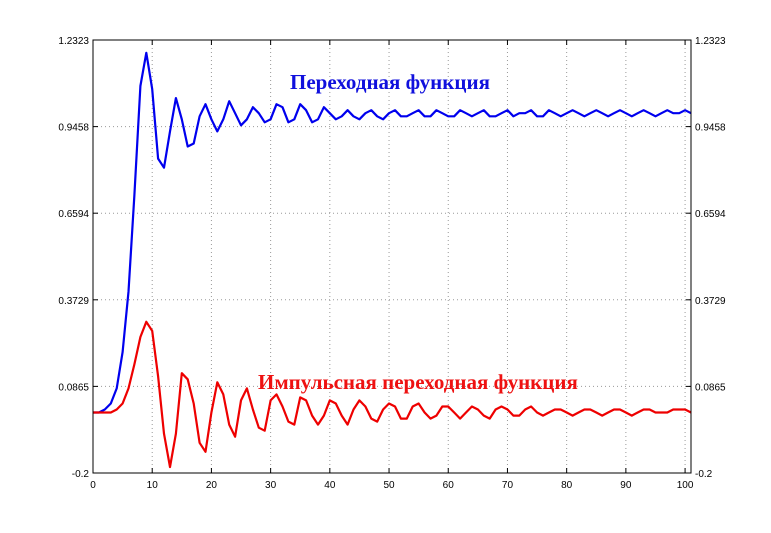  What do you see at coordinates (81, 474) in the screenshot?
I see `y-tick-label-left: -0.2` at bounding box center [81, 474].